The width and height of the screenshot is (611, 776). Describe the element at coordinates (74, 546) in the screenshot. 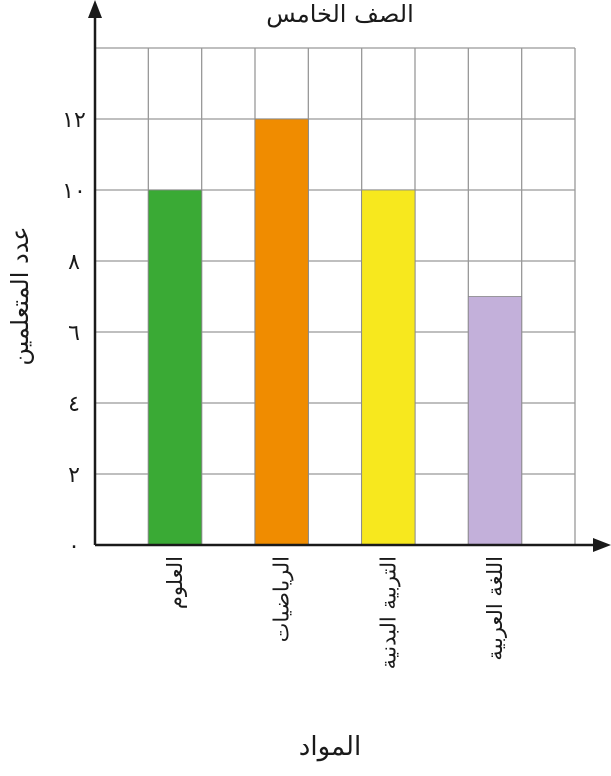

I see `y-tick-label: ٠` at that location.